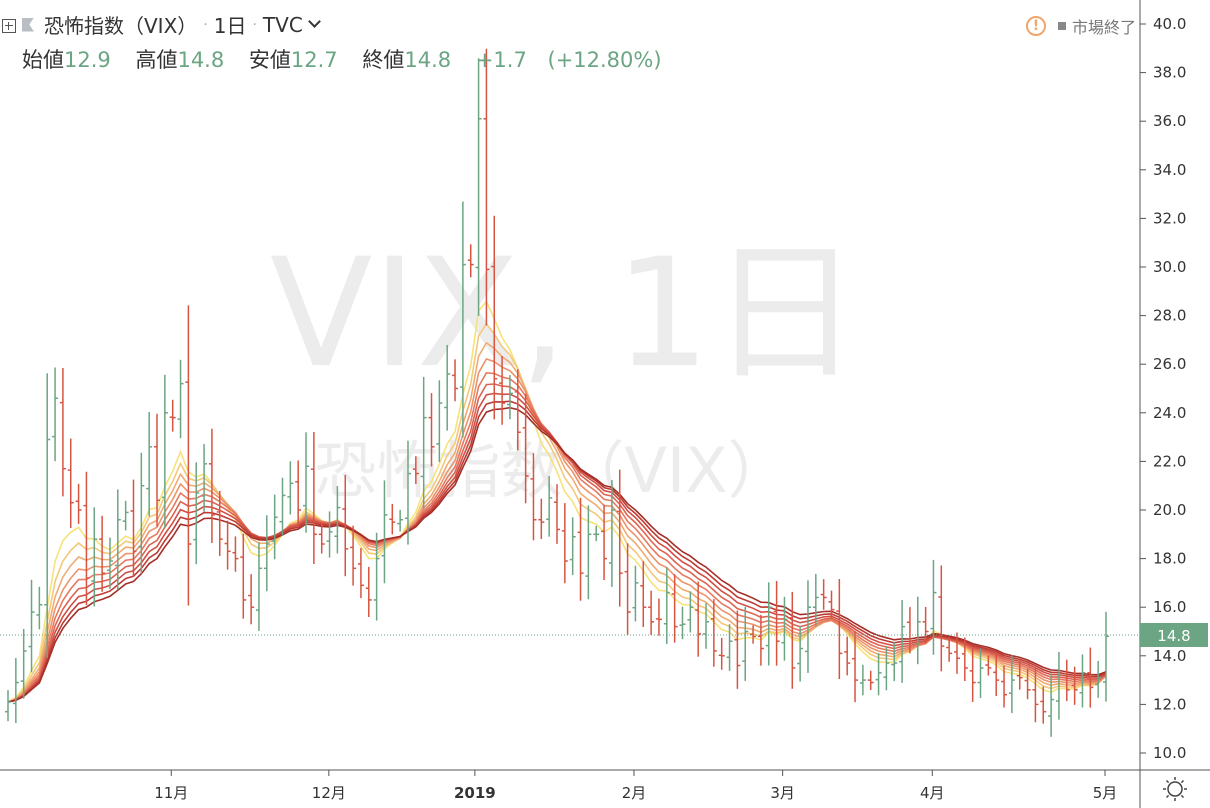 Image resolution: width=1210 pixels, height=808 pixels. What do you see at coordinates (230, 26) in the screenshot?
I see `interval-label: 1日` at bounding box center [230, 26].